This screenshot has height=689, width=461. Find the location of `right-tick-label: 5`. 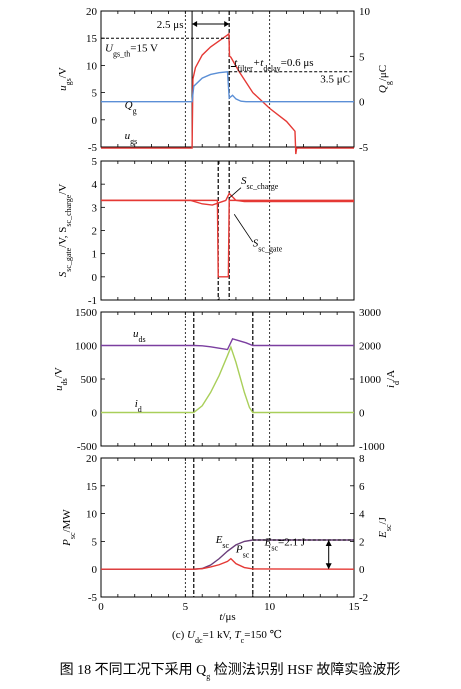

right-tick-label: 5 is located at coordinates (362, 57).